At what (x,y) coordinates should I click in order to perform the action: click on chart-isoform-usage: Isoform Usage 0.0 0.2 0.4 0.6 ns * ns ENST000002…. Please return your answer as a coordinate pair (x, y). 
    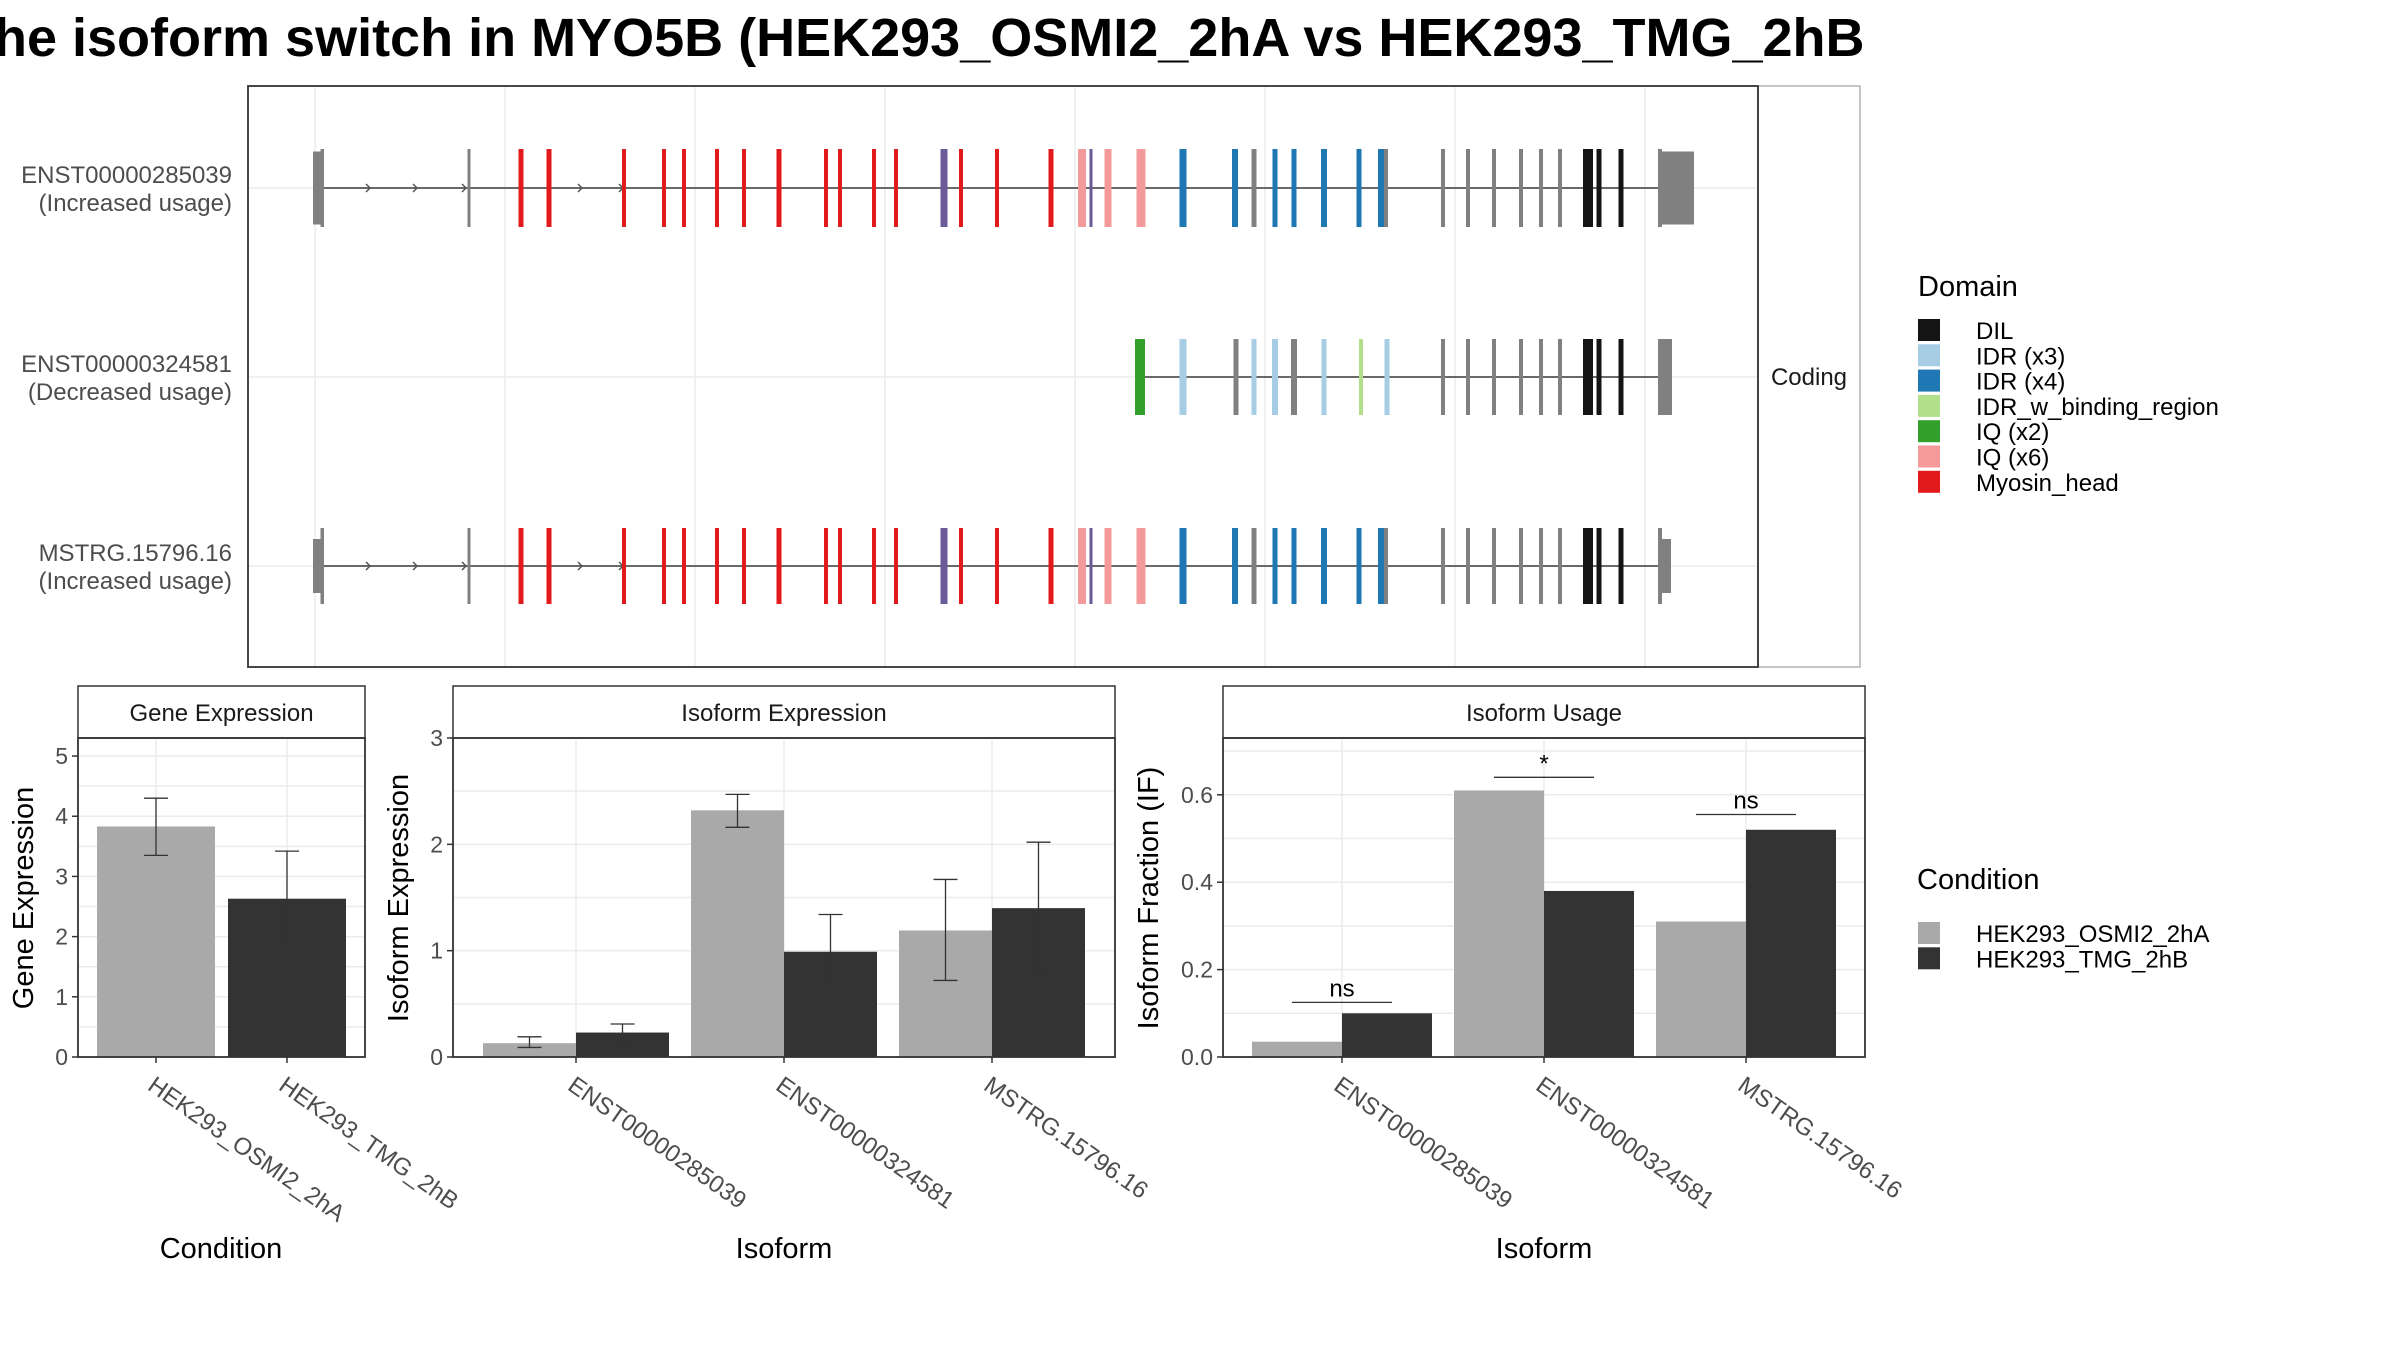
    Looking at the image, I should click on (1520, 975).